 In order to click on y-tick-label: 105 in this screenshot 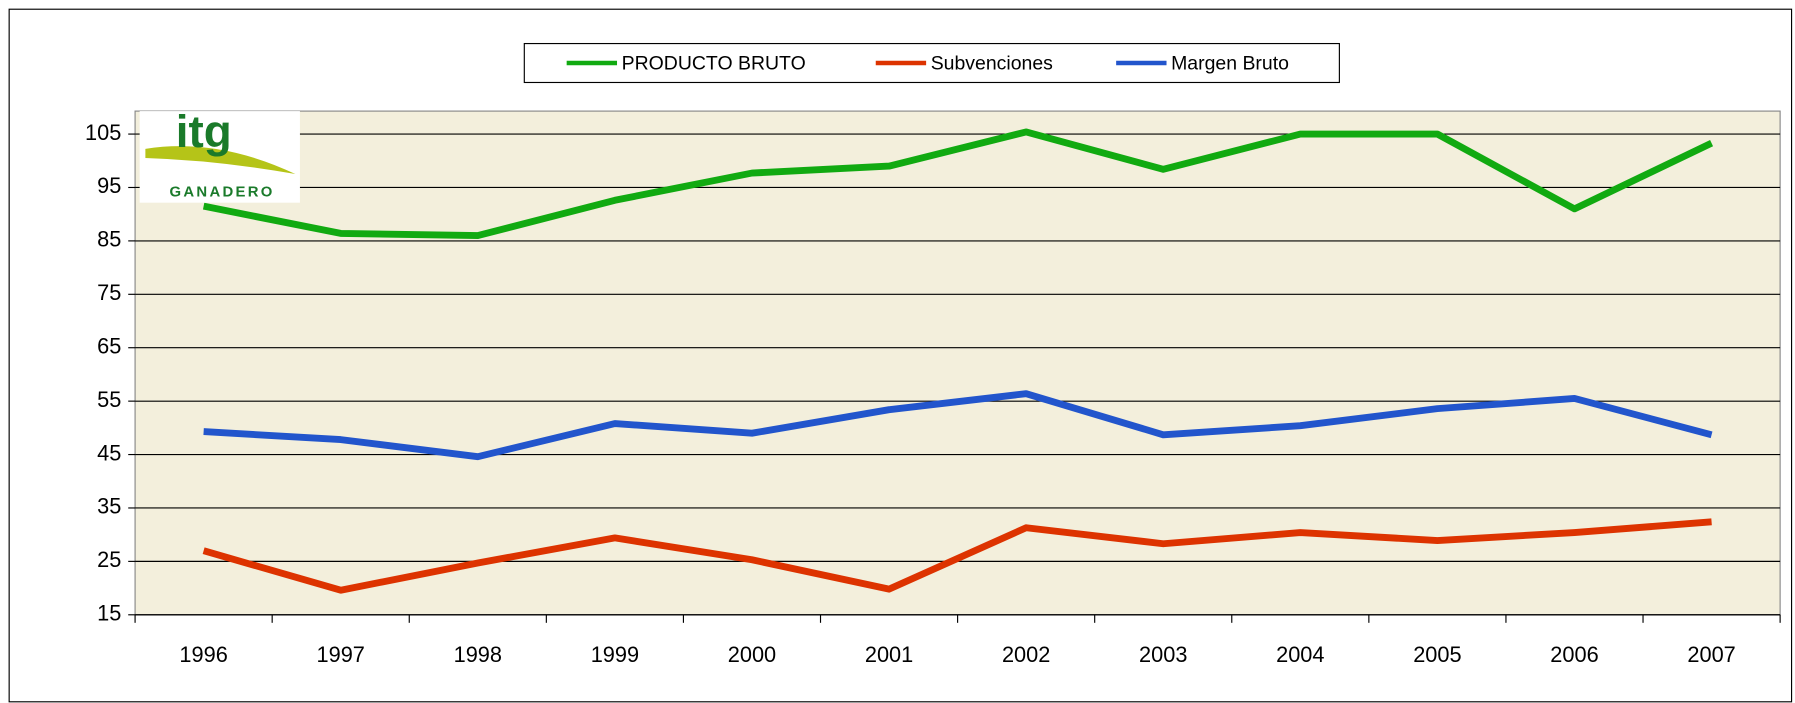, I will do `click(103, 132)`.